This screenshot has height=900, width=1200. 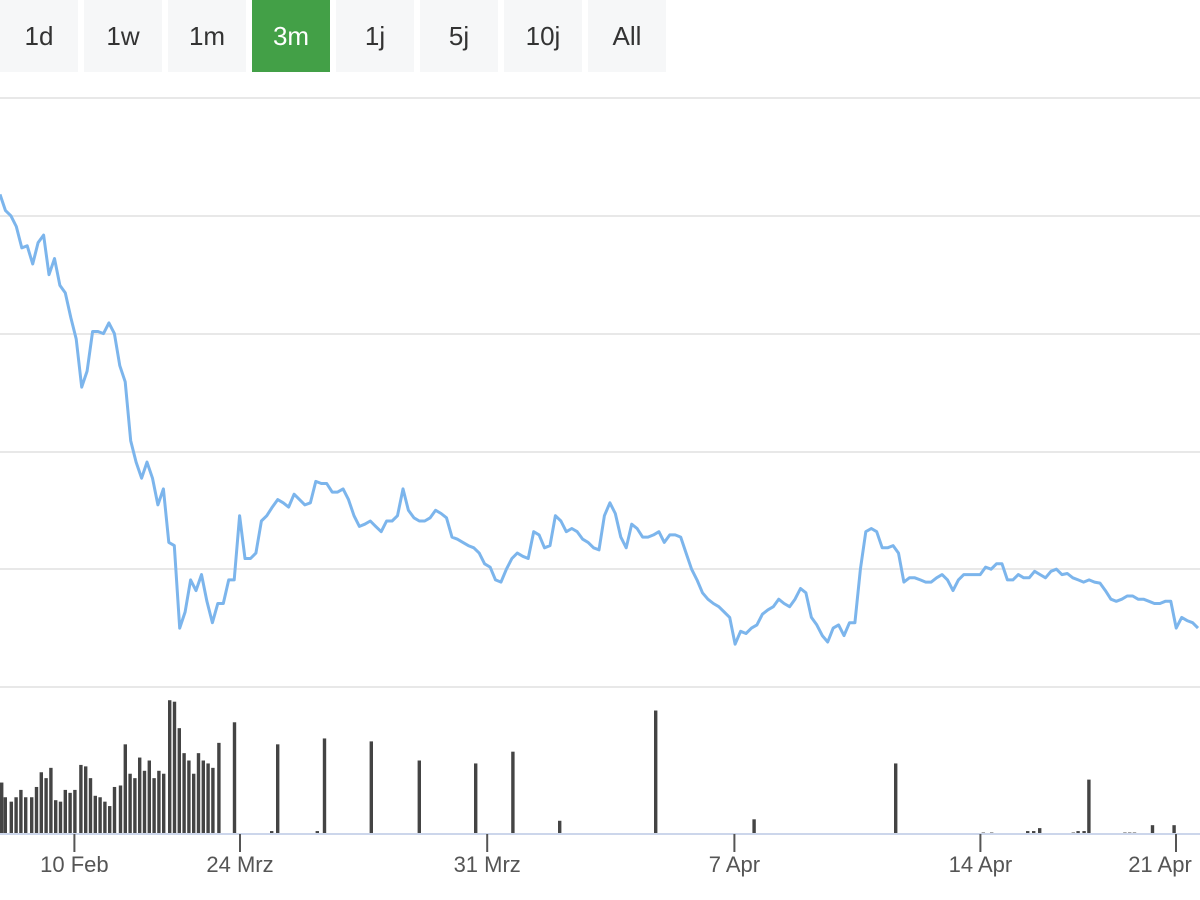 What do you see at coordinates (487, 864) in the screenshot?
I see `x-tick-label: 31 Mrz` at bounding box center [487, 864].